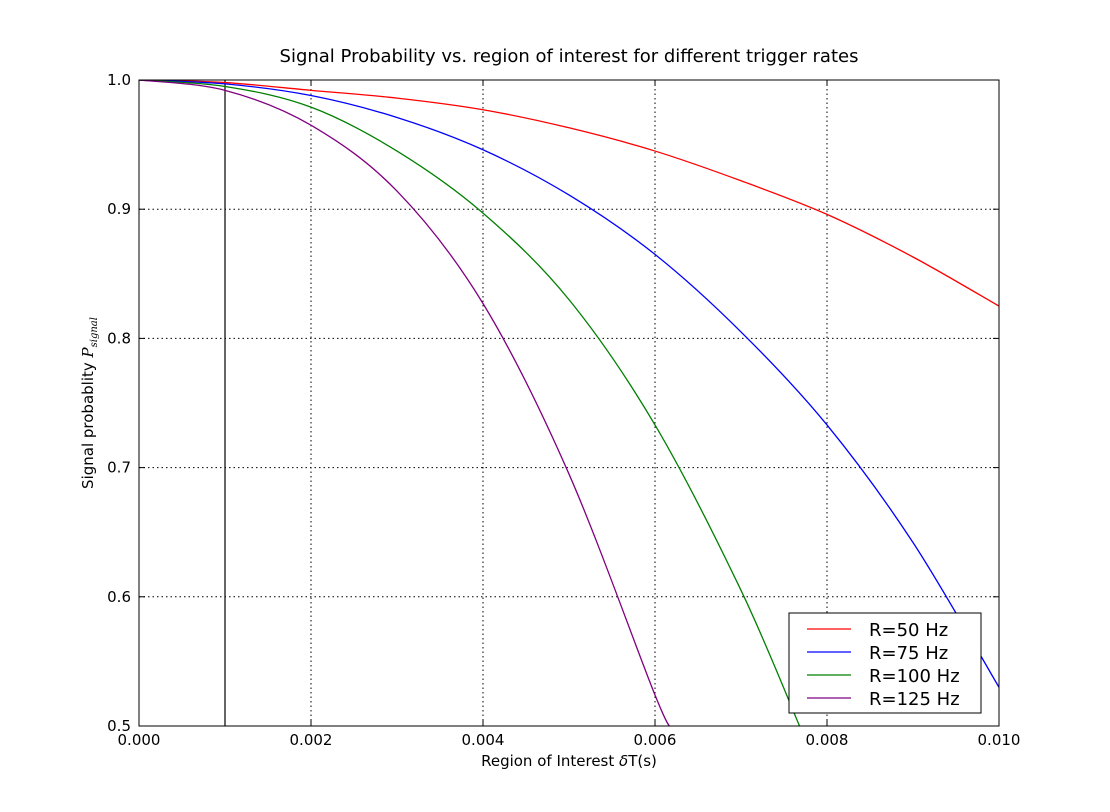 This screenshot has width=1110, height=812. I want to click on legend-label: R=125 Hz, so click(914, 699).